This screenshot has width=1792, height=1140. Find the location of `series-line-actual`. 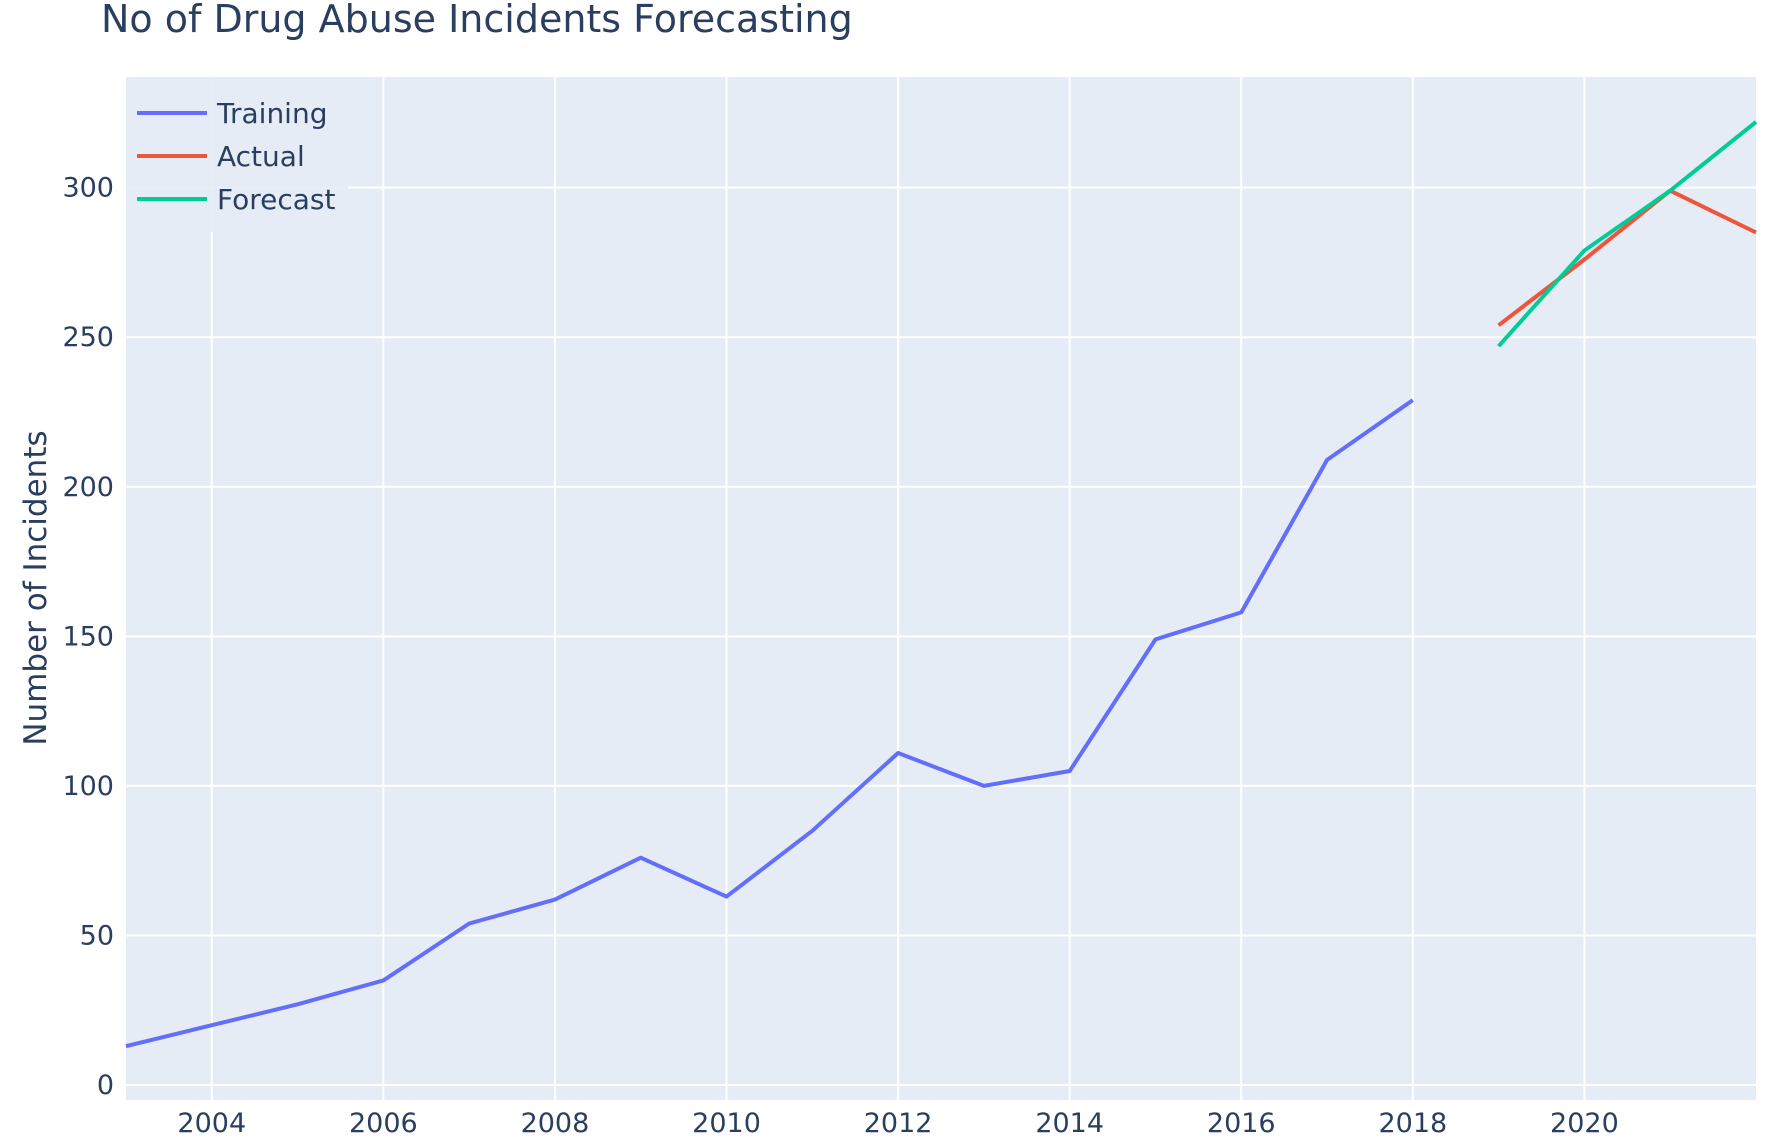

series-line-actual is located at coordinates (1627, 257).